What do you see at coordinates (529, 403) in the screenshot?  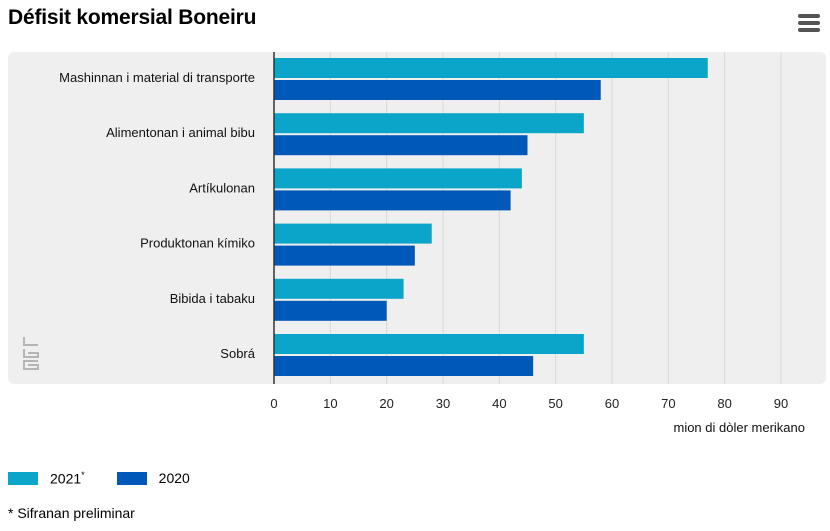 I see `x-tick-labels: 0 10 20 30 40 50 60 70 80 90` at bounding box center [529, 403].